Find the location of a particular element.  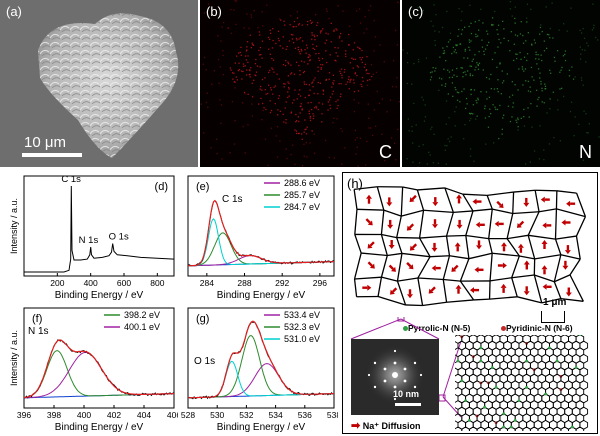

pyrrolic-n-site is located at coordinates (526, 387).